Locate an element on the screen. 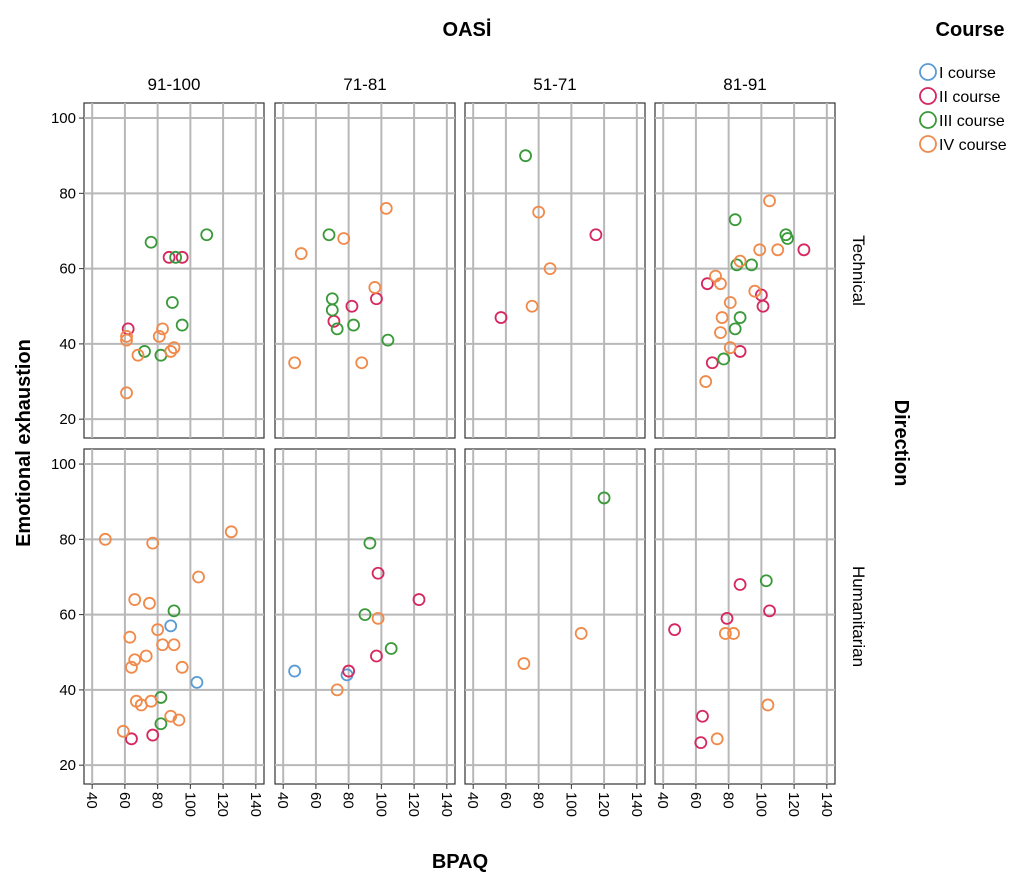  y-tick-label: 60 is located at coordinates (67, 615).